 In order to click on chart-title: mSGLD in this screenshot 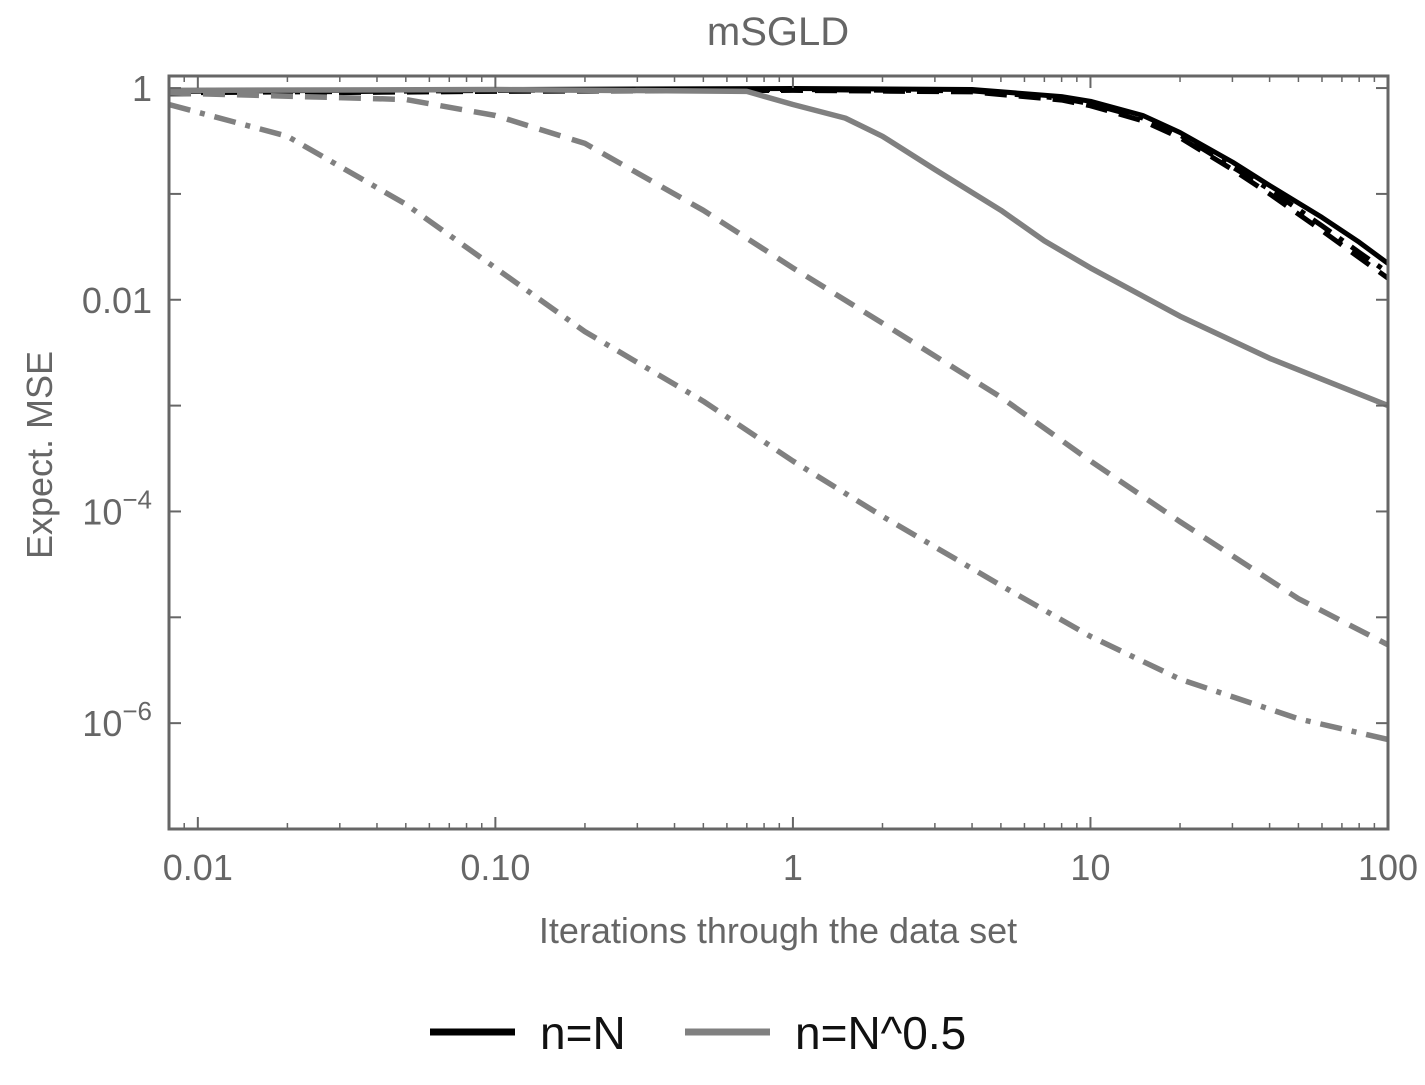, I will do `click(778, 32)`.